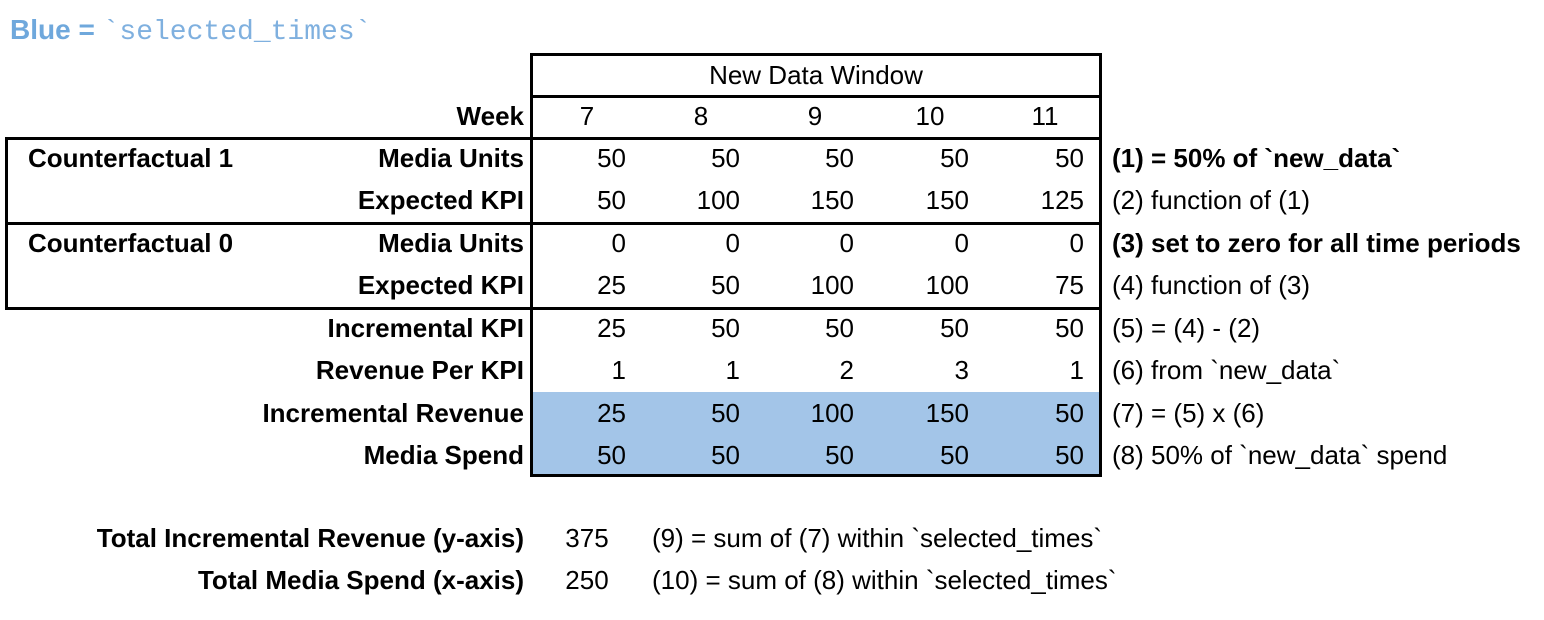 Image resolution: width=1544 pixels, height=620 pixels. What do you see at coordinates (961, 370) in the screenshot?
I see `cell-value: 3` at bounding box center [961, 370].